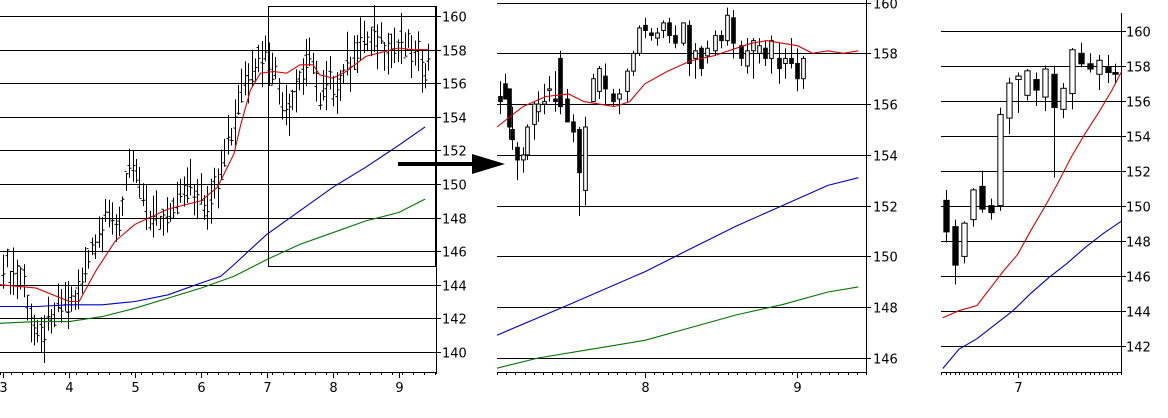 Image resolution: width=1168 pixels, height=418 pixels. I want to click on y-tick-label: 140, so click(454, 354).